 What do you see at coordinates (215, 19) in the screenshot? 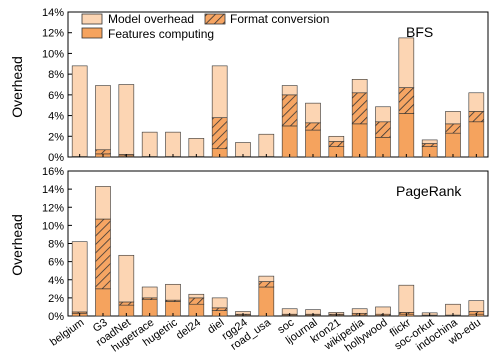
I see `legend-swatch-format-conversion` at bounding box center [215, 19].